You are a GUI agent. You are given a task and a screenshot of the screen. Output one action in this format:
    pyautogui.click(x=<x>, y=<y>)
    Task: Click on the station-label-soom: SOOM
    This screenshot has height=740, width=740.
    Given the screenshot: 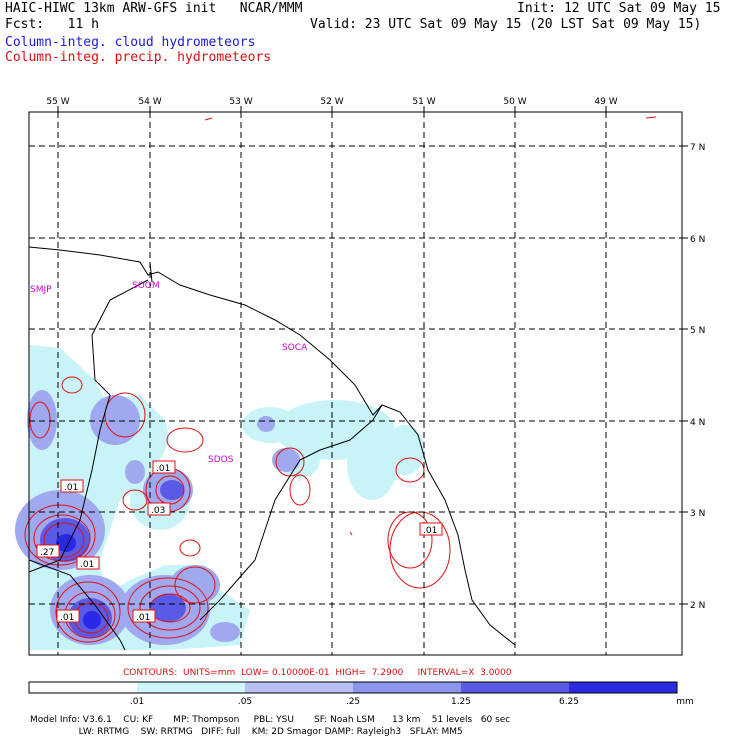 What is the action you would take?
    pyautogui.click(x=146, y=286)
    